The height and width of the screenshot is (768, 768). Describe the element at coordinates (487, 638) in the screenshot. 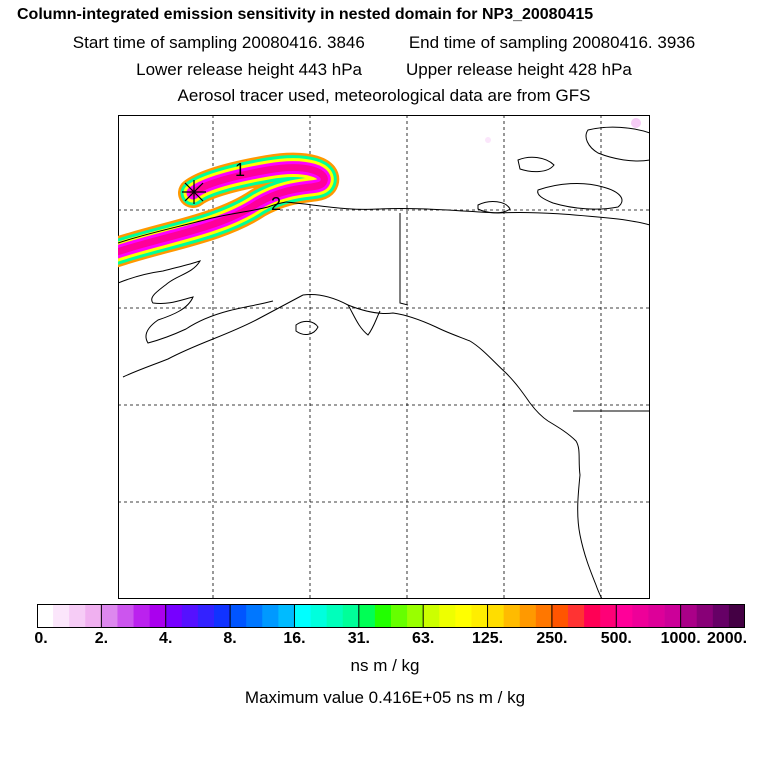

I see `colorbar-tick-label: 125.` at that location.